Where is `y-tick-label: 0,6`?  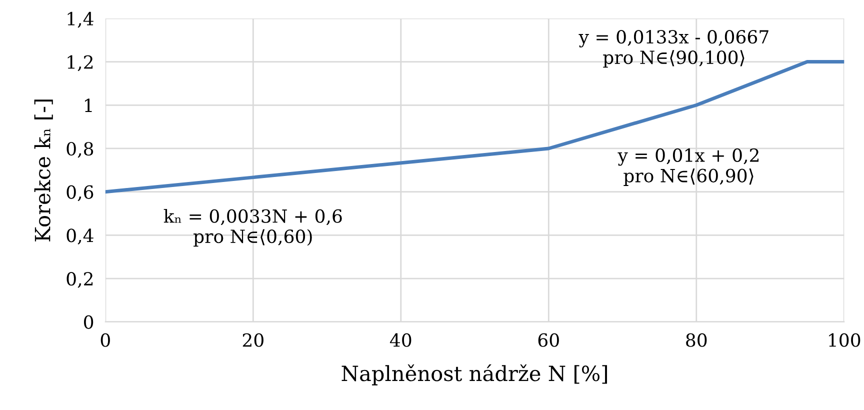
y-tick-label: 0,6 is located at coordinates (80, 193).